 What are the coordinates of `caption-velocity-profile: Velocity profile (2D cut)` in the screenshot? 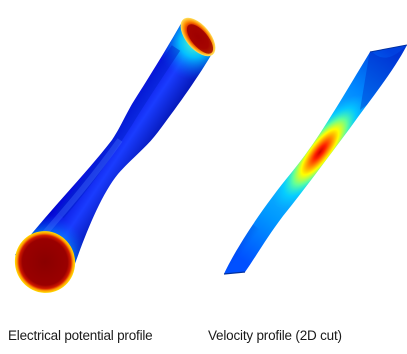 It's located at (275, 335).